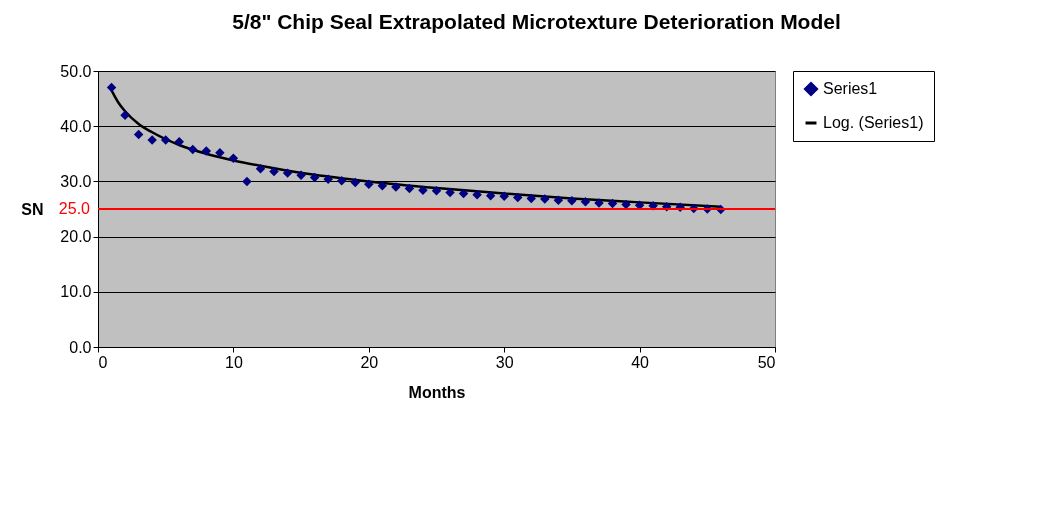 This screenshot has height=512, width=1041. What do you see at coordinates (766, 362) in the screenshot?
I see `x-tick-label: 50` at bounding box center [766, 362].